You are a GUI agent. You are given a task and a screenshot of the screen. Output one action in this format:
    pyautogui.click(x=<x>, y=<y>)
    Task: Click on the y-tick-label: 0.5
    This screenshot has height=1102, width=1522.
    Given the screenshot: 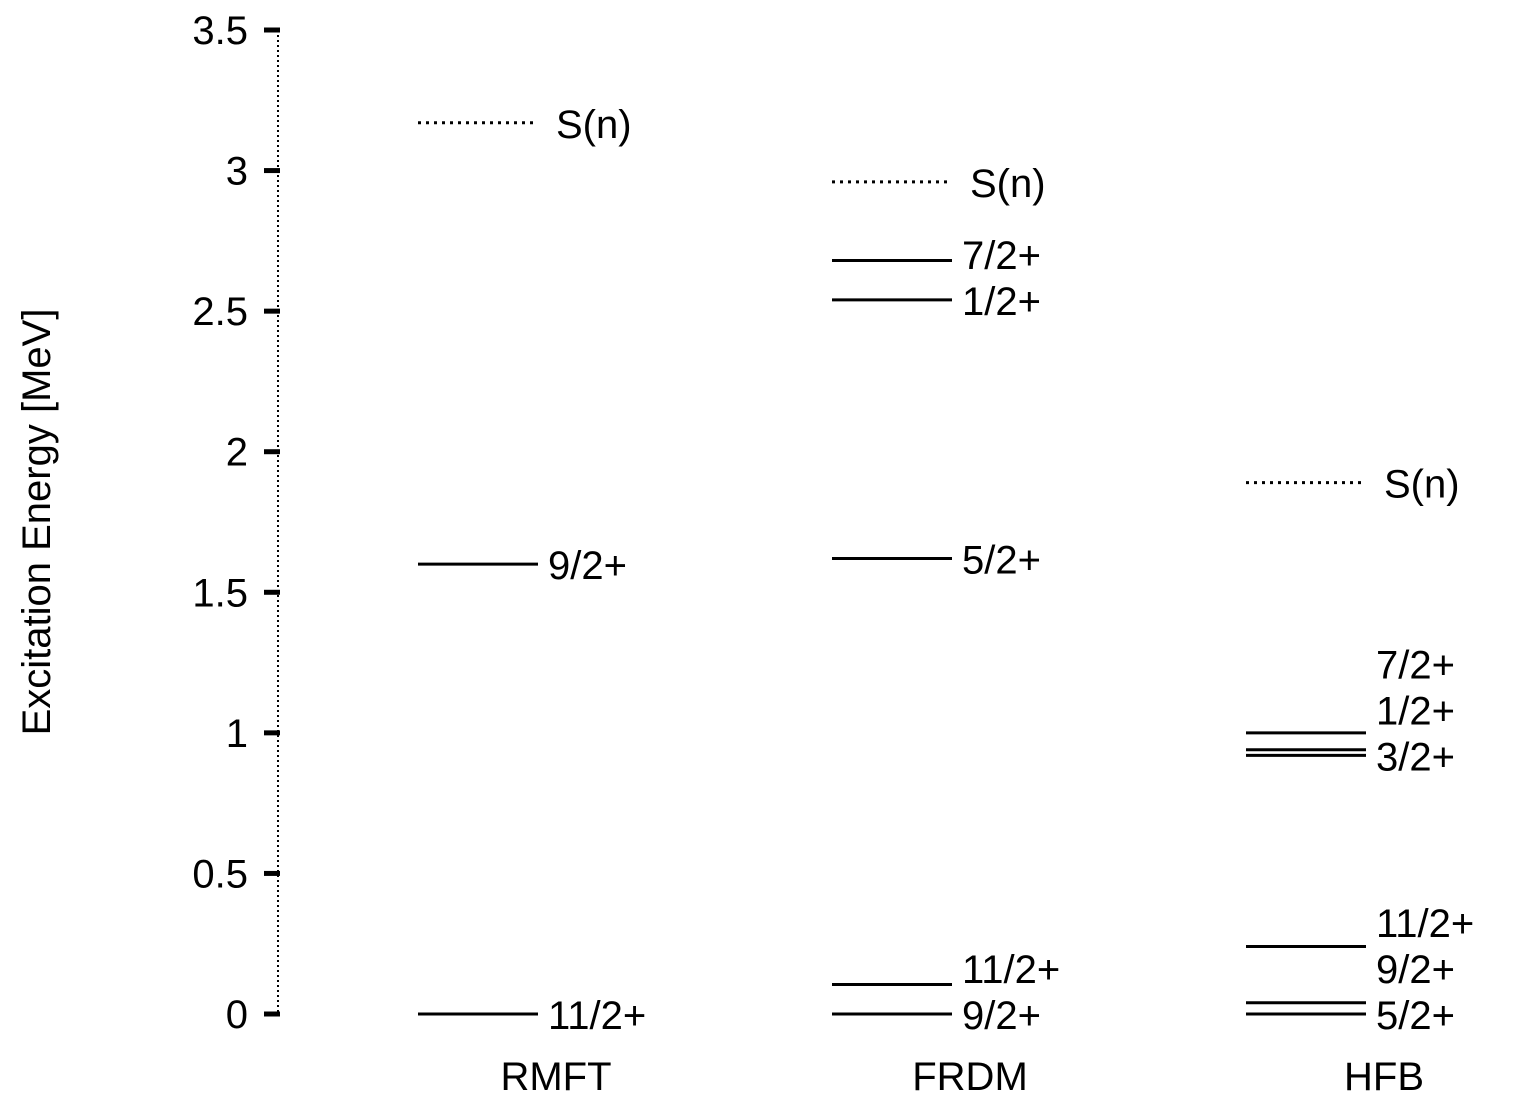 What is the action you would take?
    pyautogui.click(x=220, y=874)
    